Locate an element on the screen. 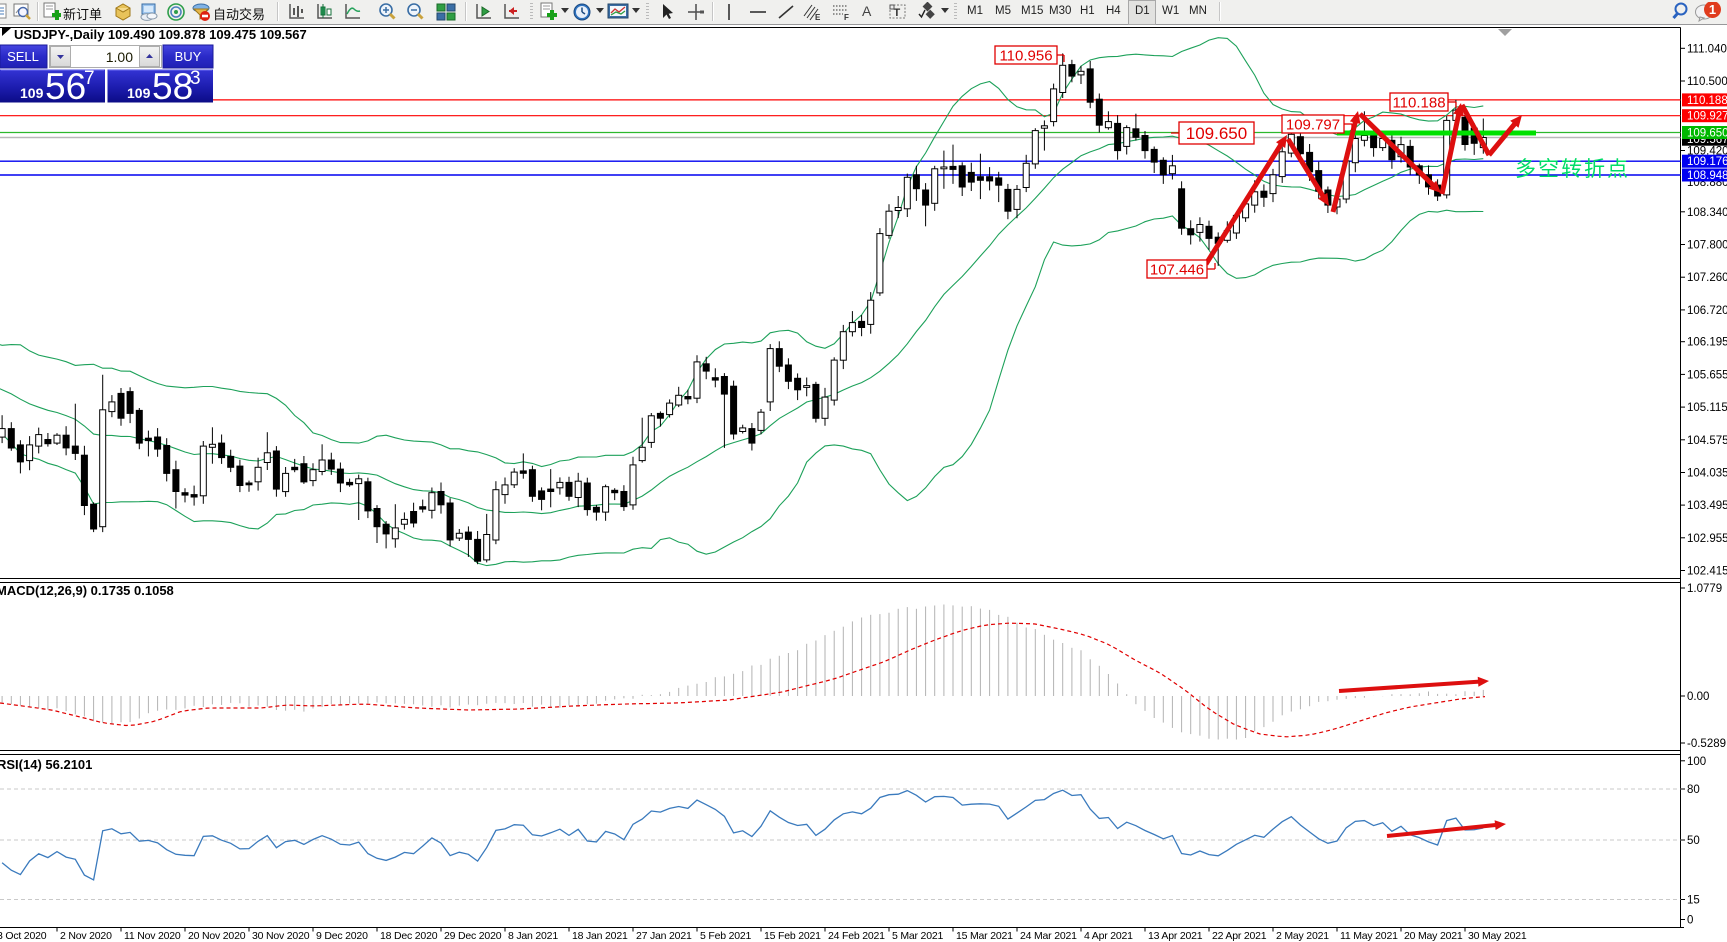 The height and width of the screenshot is (942, 1727). svg-text: 15 Feb 2021 is located at coordinates (792, 936).